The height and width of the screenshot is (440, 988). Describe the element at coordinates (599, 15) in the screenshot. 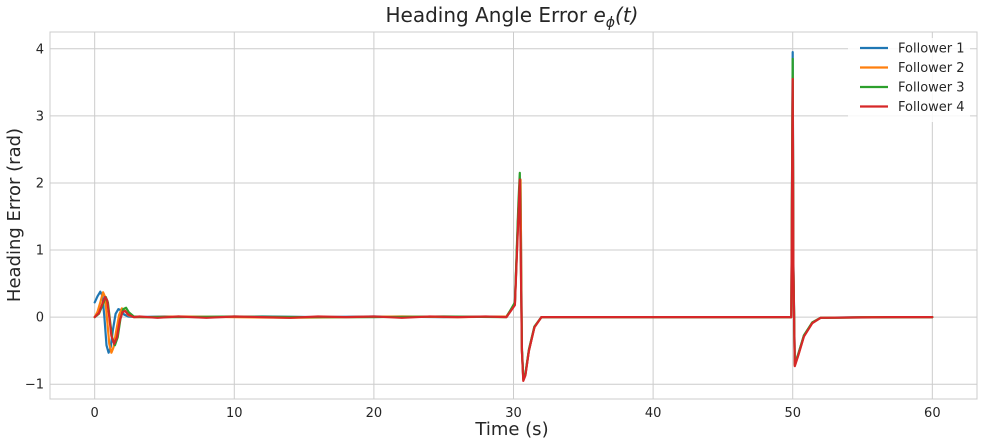

I see `chart-title-math: e` at that location.